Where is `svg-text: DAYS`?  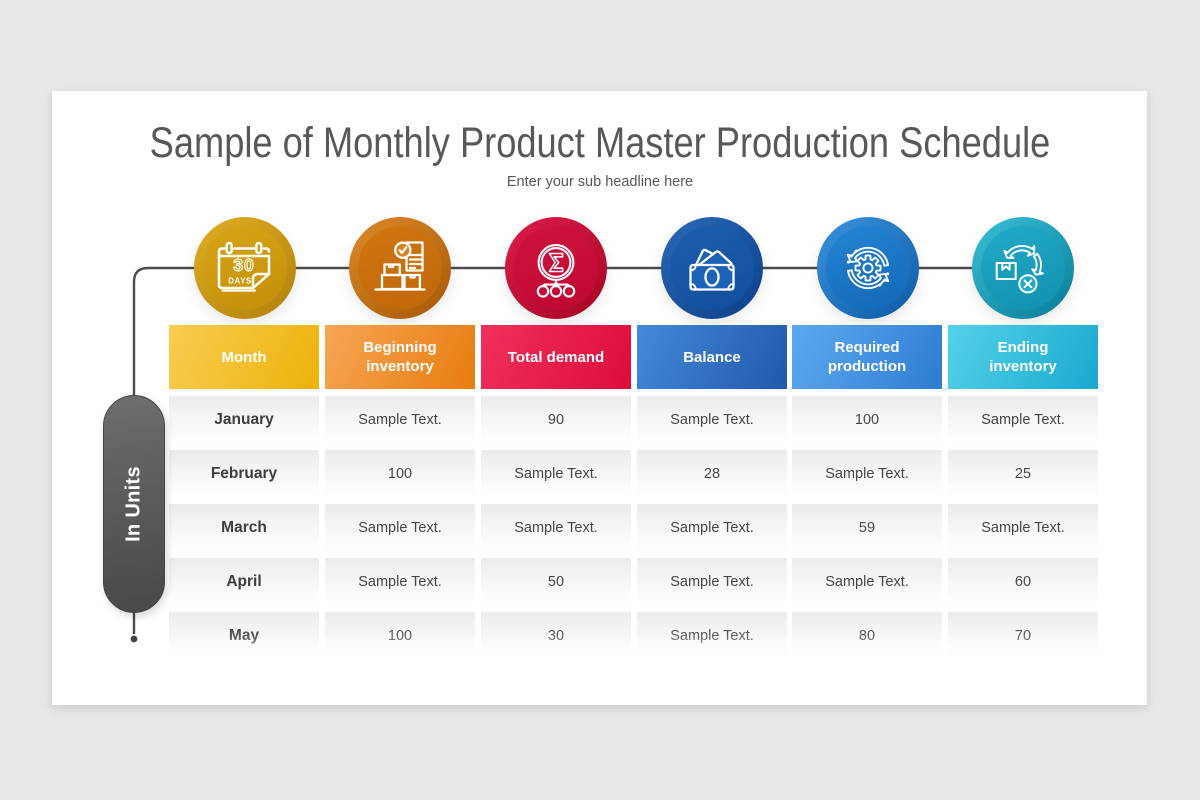
svg-text: DAYS is located at coordinates (240, 281).